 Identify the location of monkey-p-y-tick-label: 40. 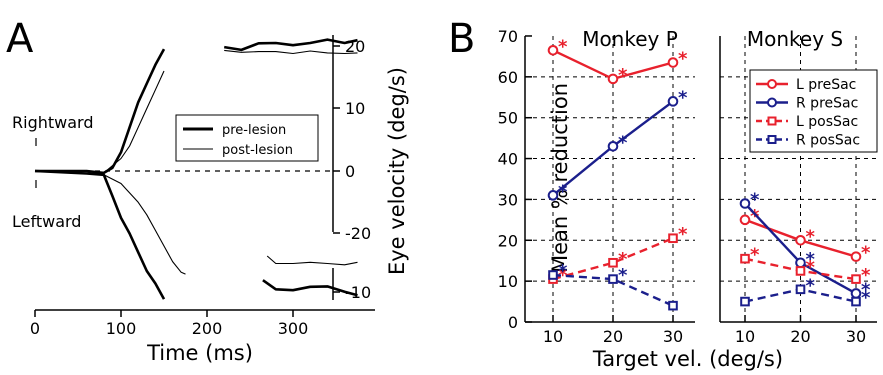
(508, 159).